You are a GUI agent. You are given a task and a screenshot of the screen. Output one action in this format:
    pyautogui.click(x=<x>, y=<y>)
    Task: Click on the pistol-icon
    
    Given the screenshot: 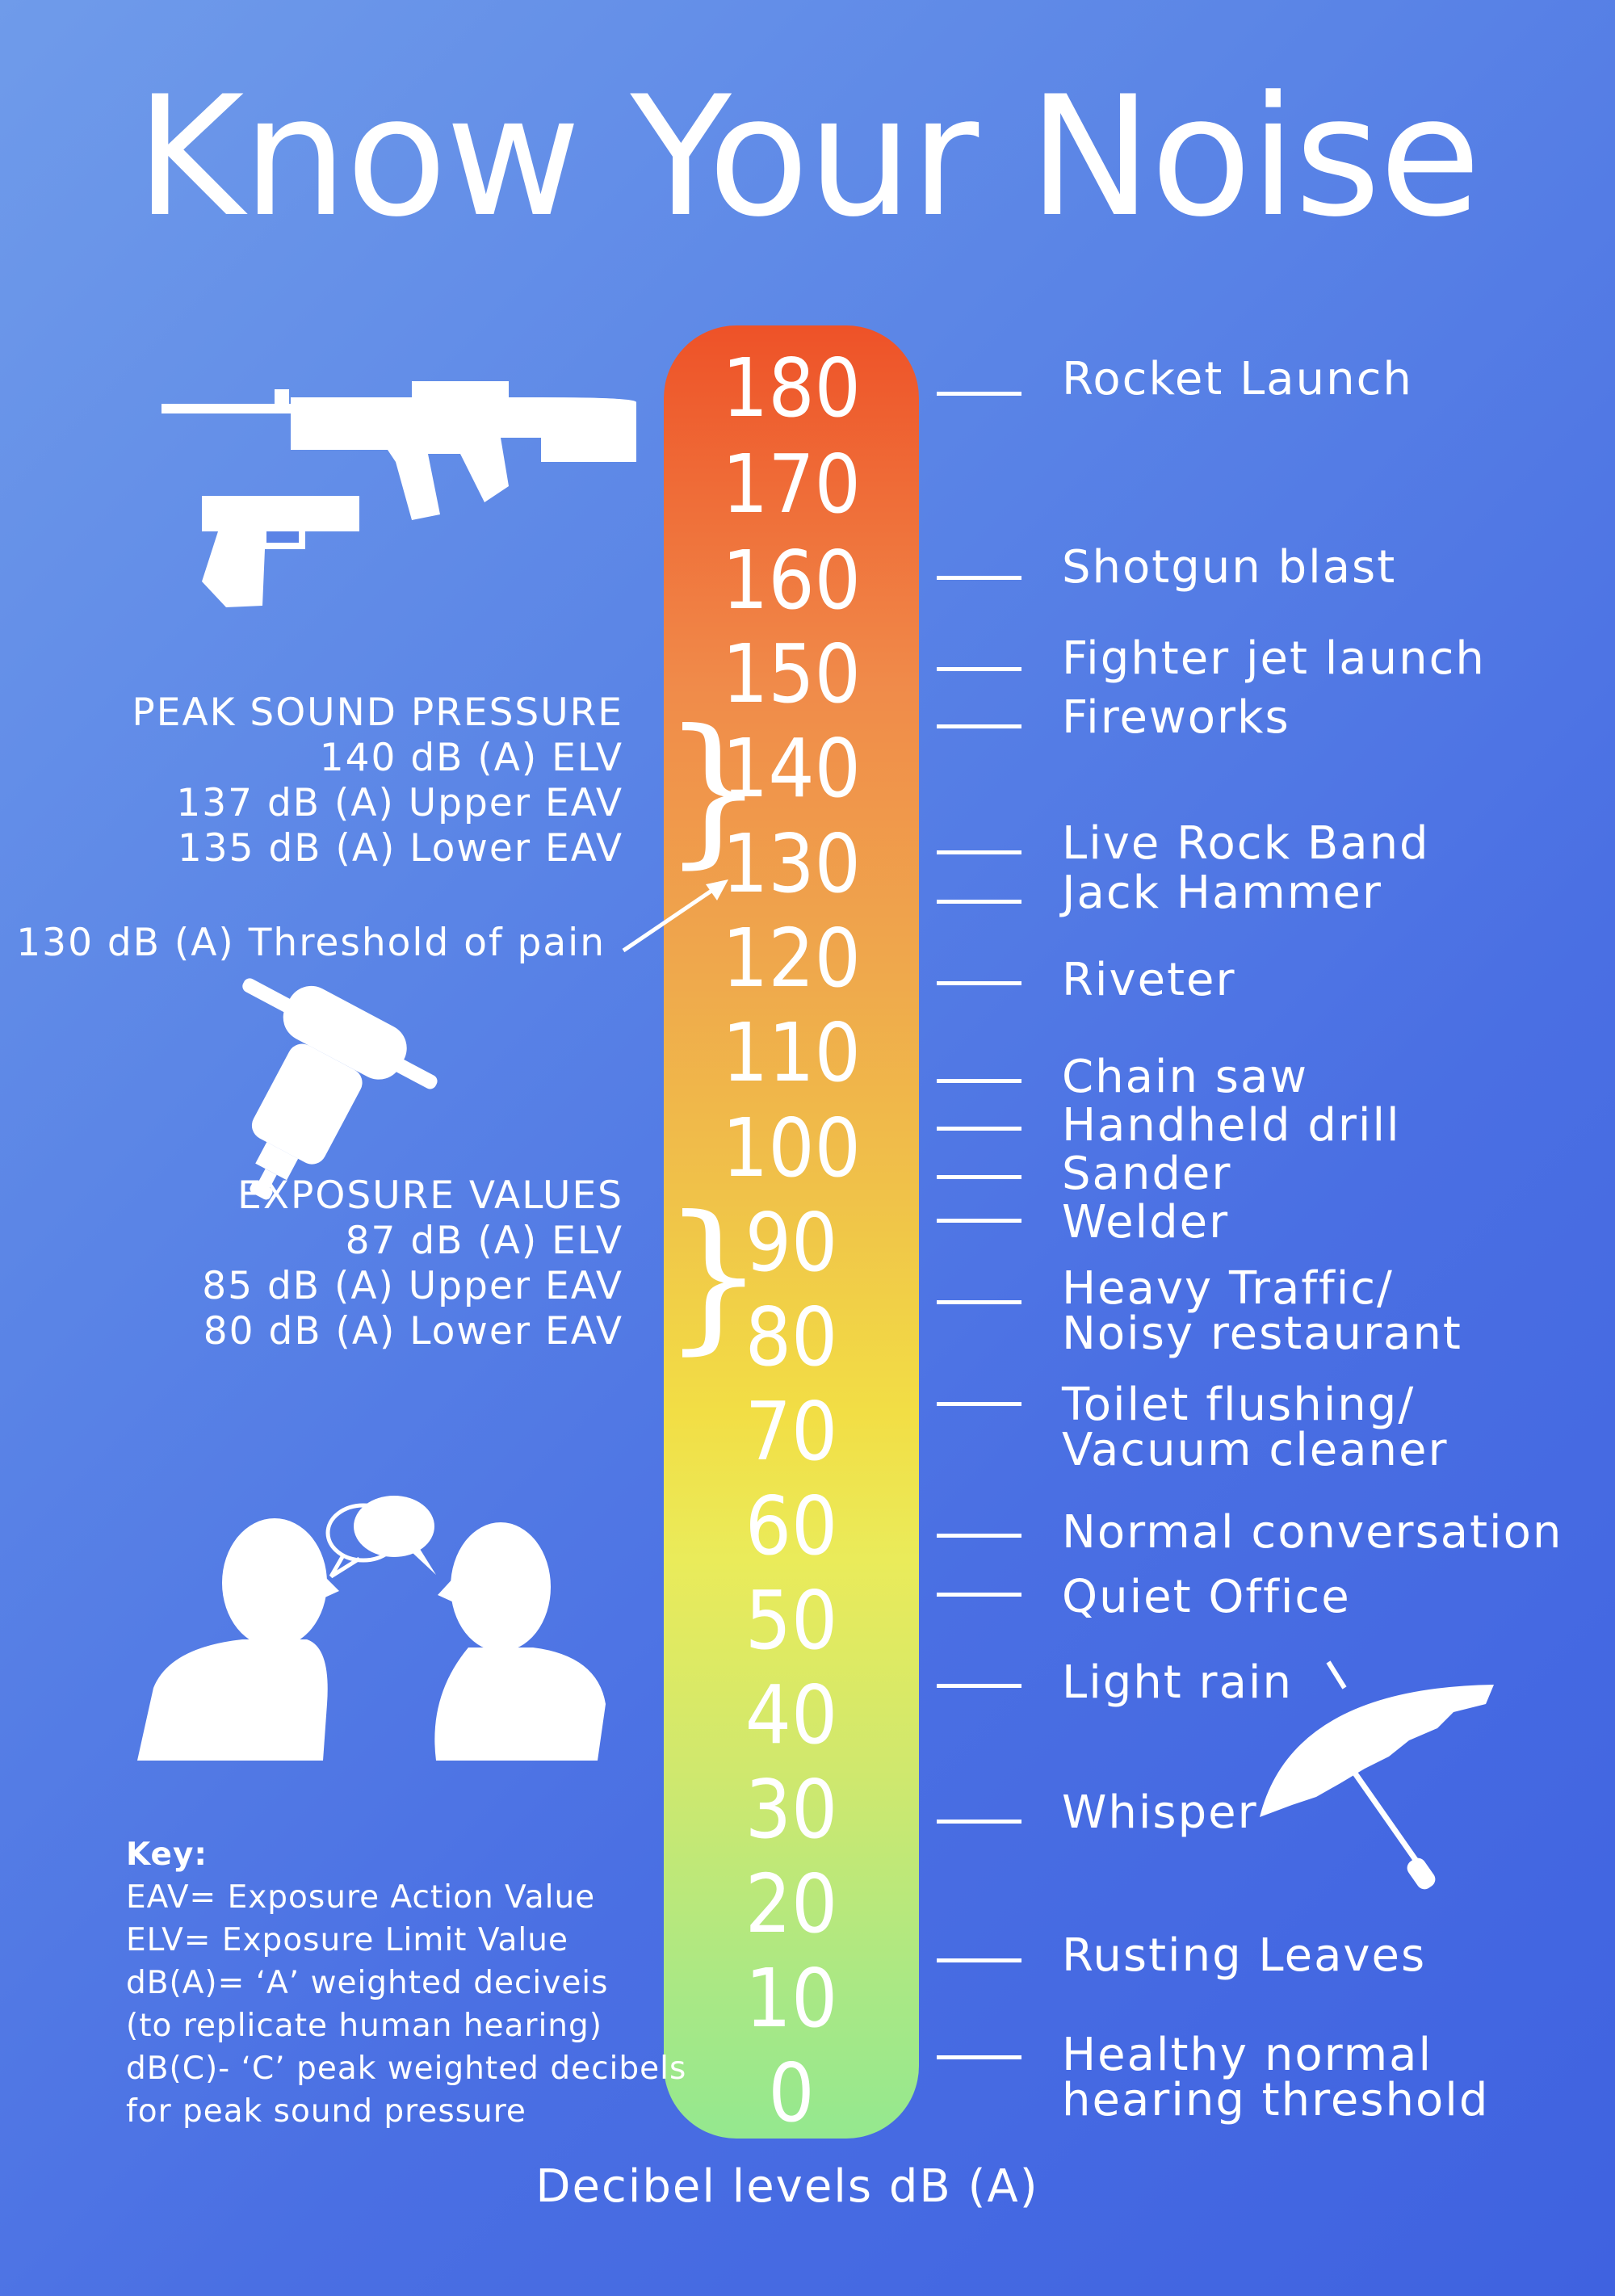 What is the action you would take?
    pyautogui.click(x=281, y=551)
    